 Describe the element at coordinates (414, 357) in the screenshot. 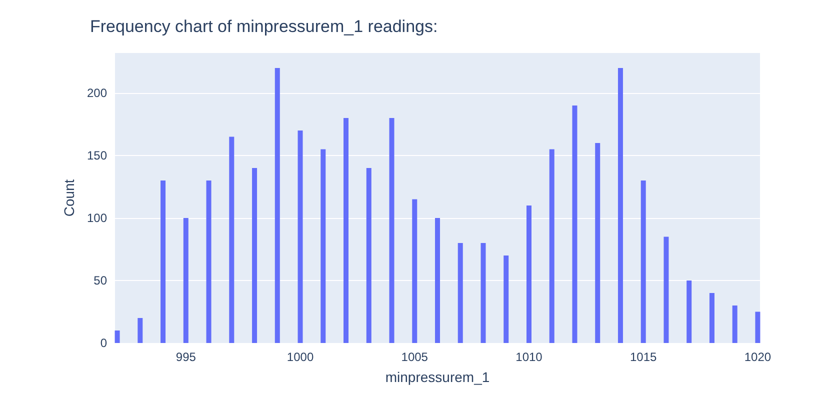

I see `x-tick-label: 1005` at that location.